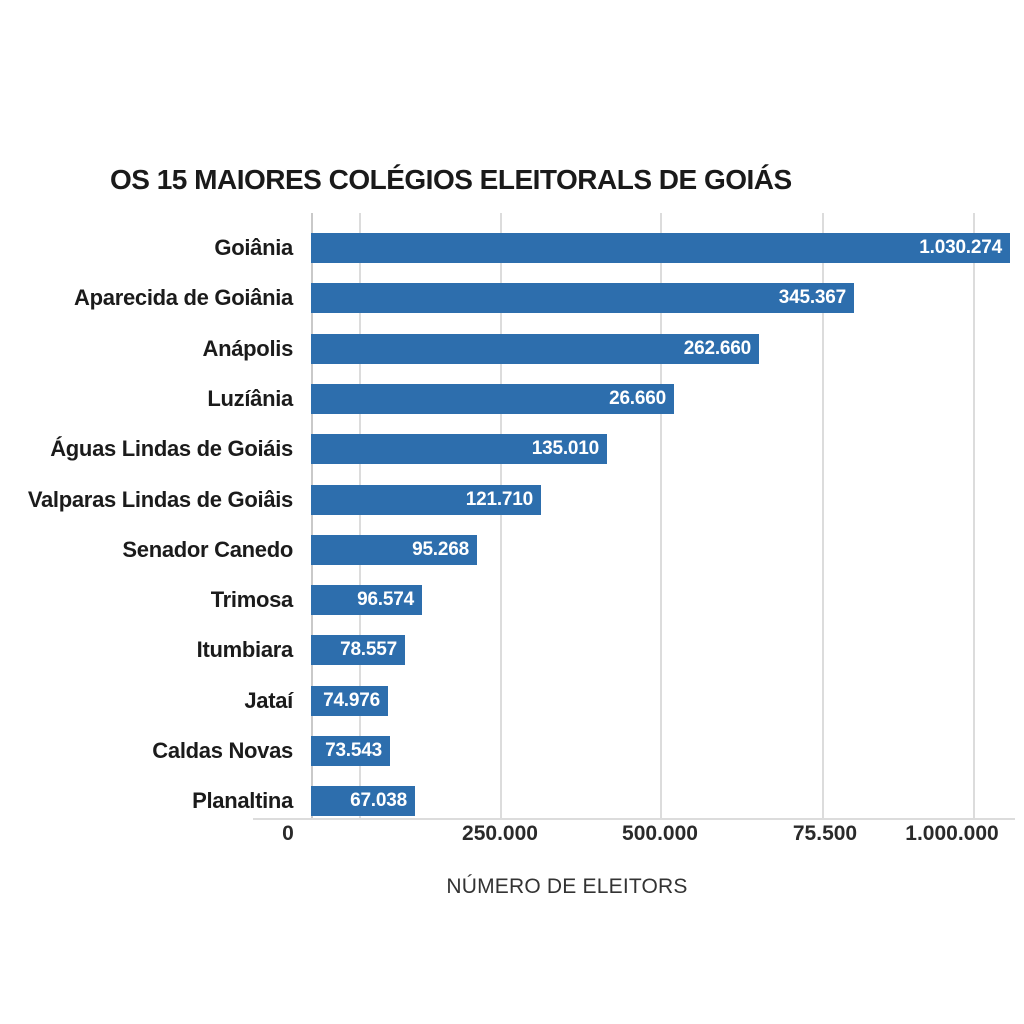 Image resolution: width=1024 pixels, height=1024 pixels. Describe the element at coordinates (512, 600) in the screenshot. I see `bar-row: Trimosa 96.574` at that location.